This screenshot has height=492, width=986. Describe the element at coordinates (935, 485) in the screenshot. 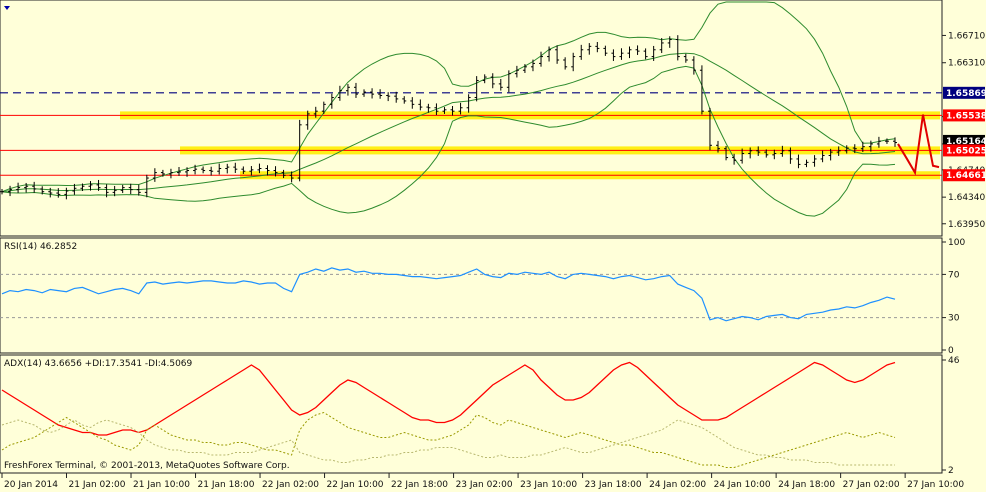

I see `time-axis-label: 27 Jan 10:00` at that location.